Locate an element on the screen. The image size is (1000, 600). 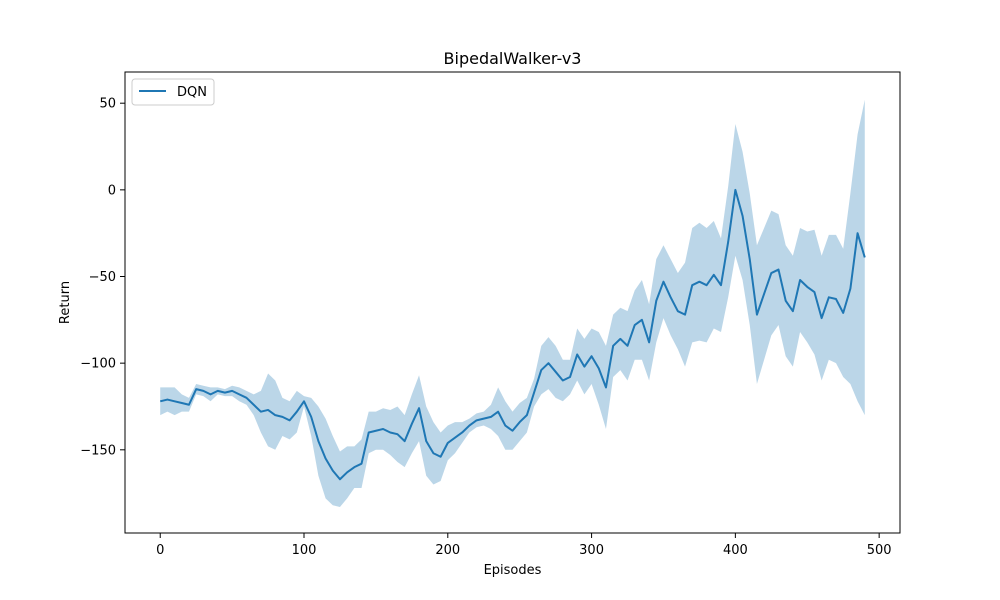
x-tick-label: 500 is located at coordinates (879, 550).